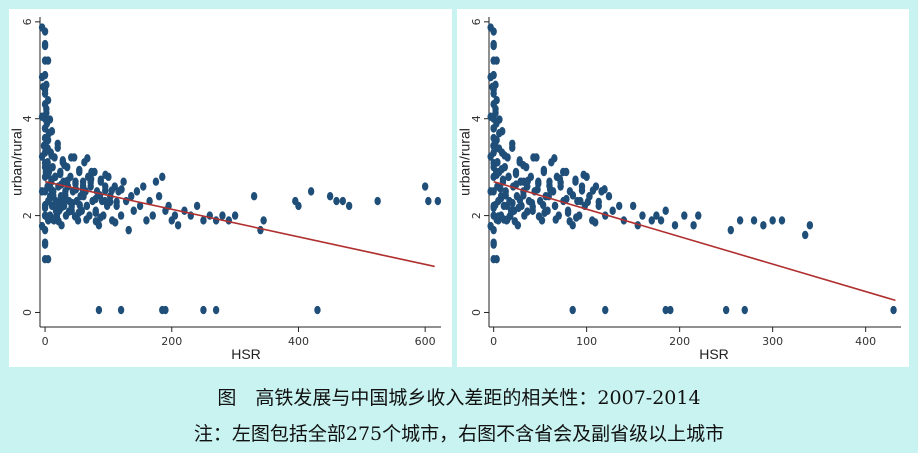  Describe the element at coordinates (586, 341) in the screenshot. I see `x-tick-label: 100` at that location.